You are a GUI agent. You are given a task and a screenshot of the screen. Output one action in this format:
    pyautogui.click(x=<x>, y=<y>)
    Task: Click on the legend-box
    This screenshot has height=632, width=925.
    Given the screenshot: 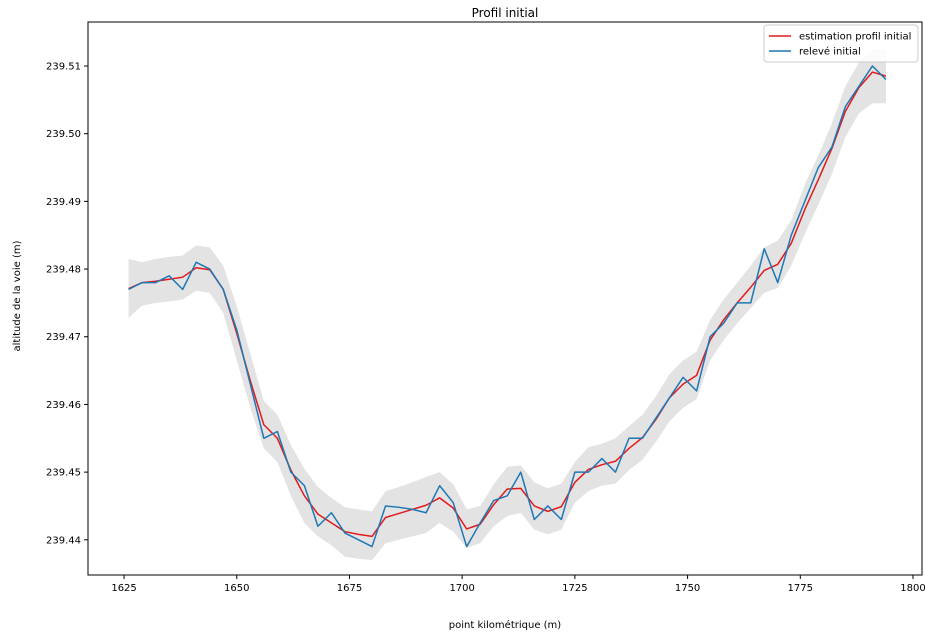 What is the action you would take?
    pyautogui.click(x=841, y=43)
    